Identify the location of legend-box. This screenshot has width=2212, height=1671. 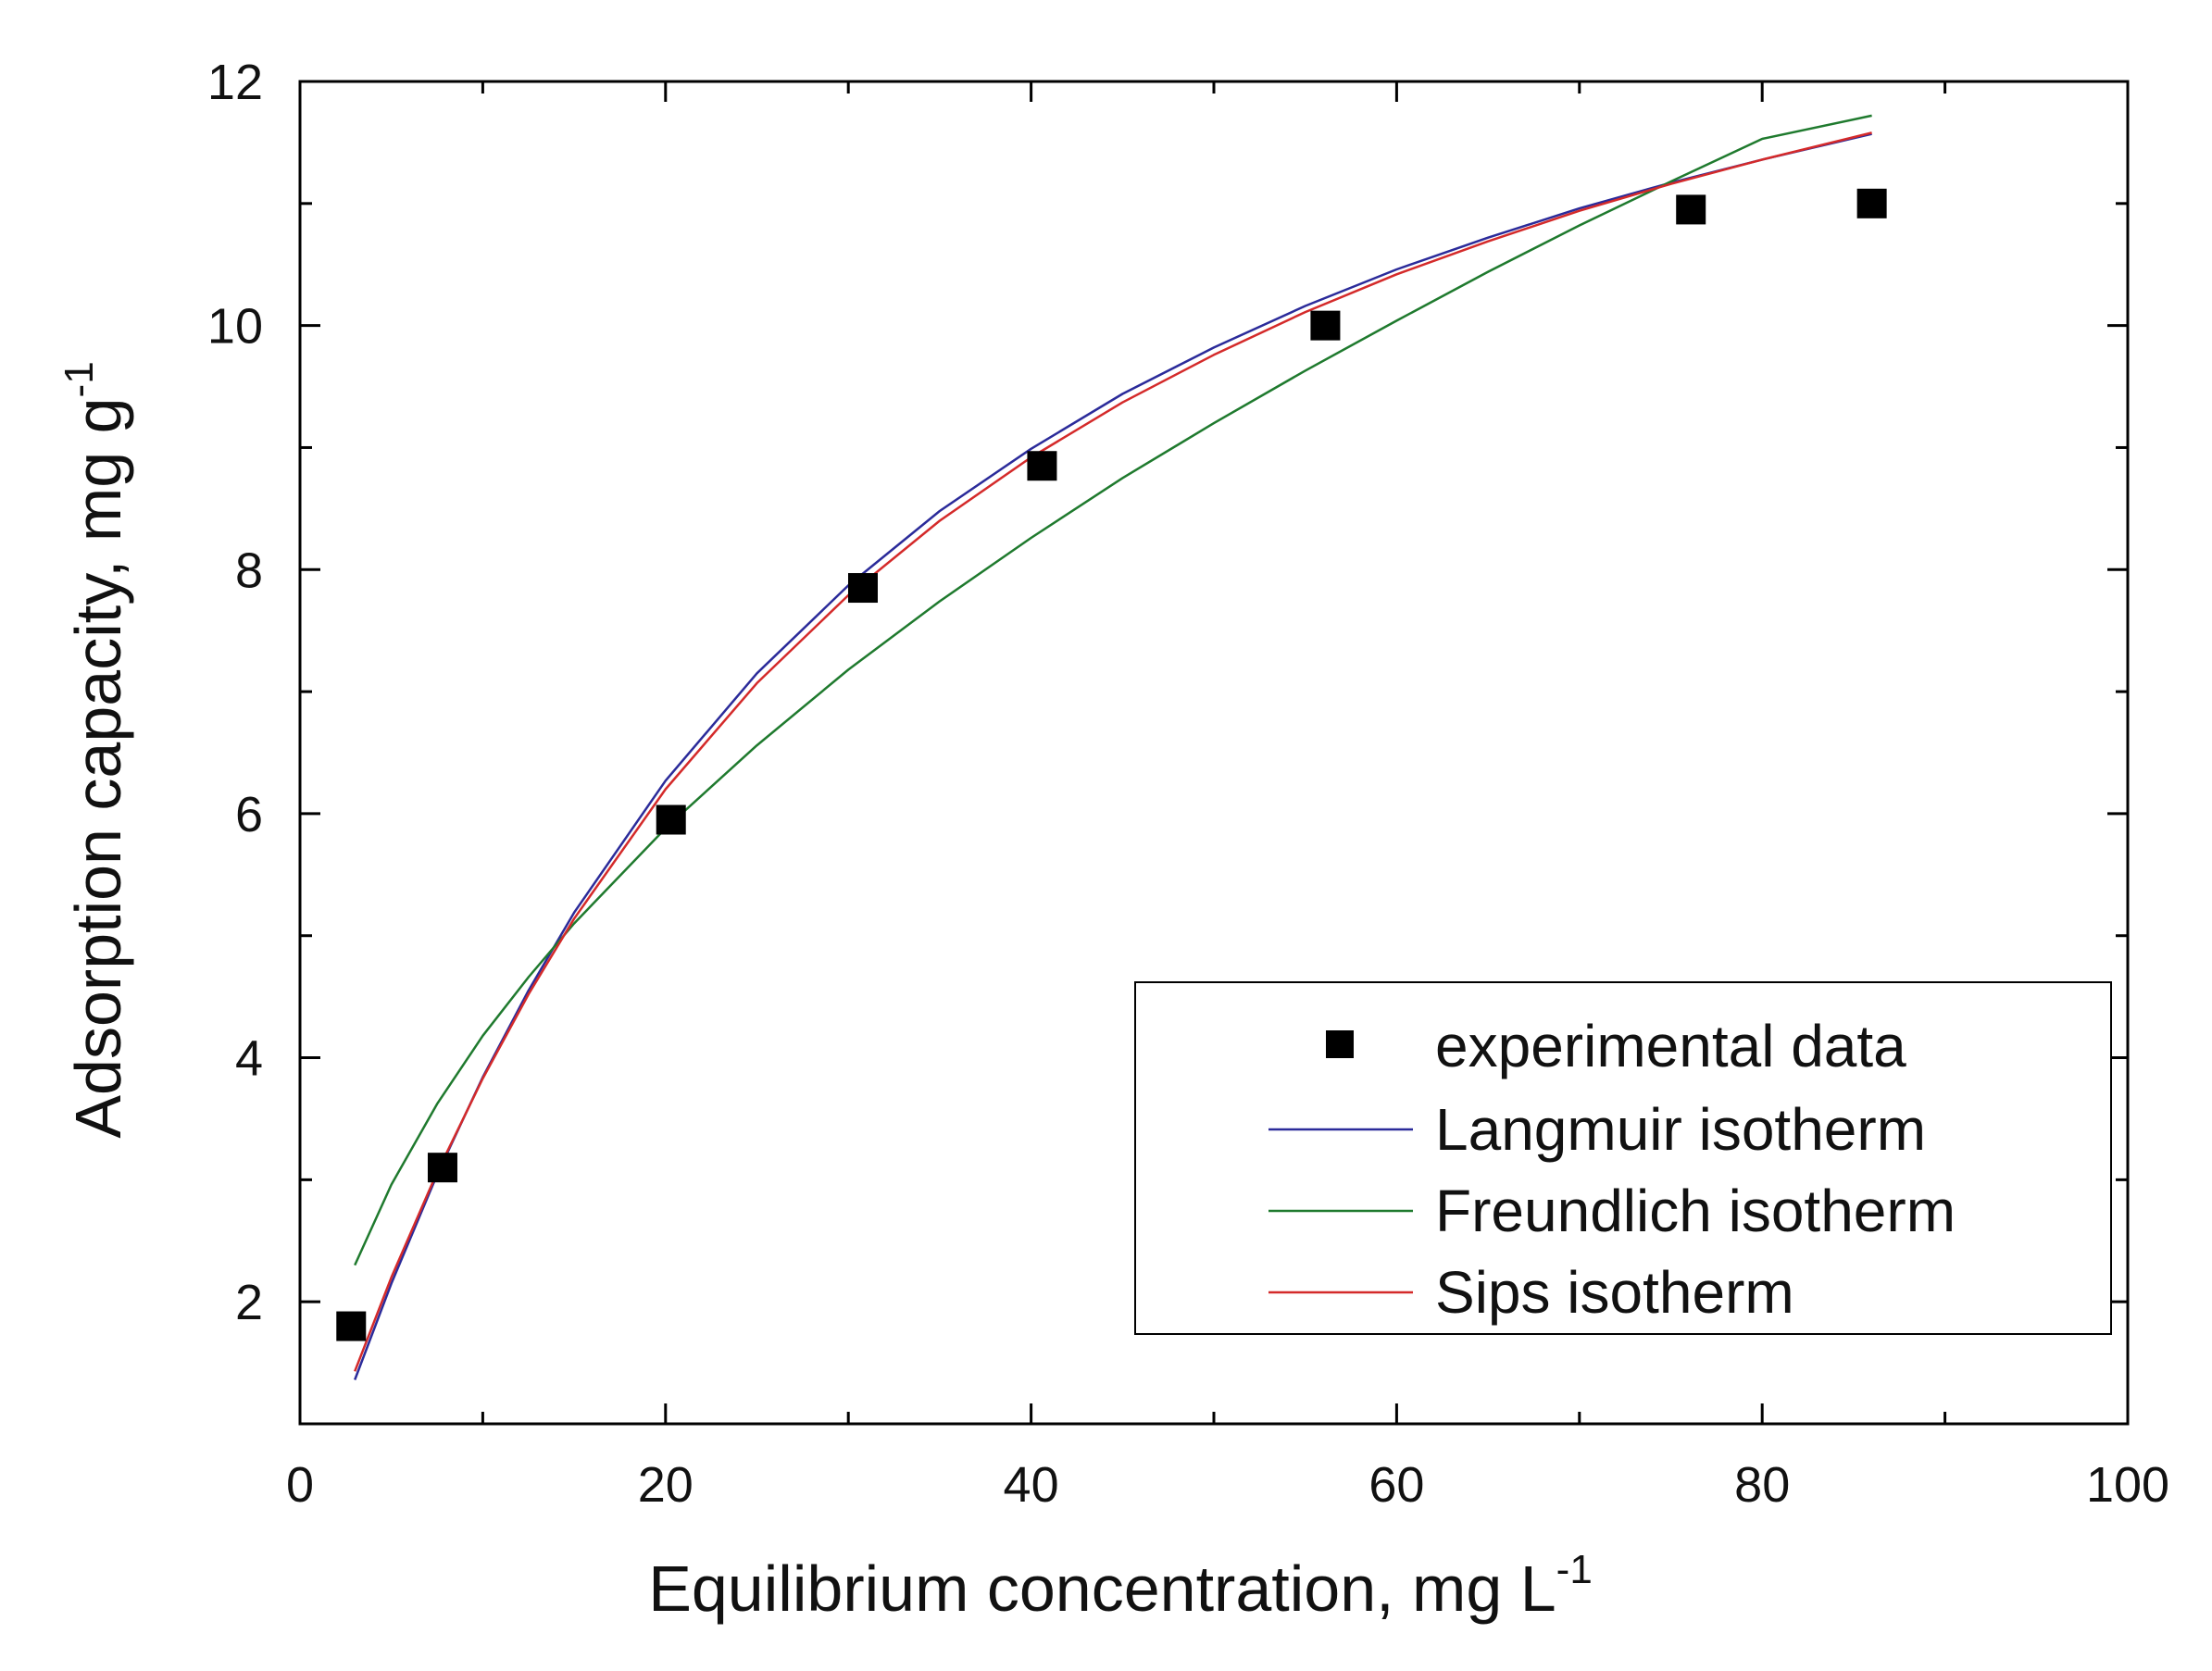
(1623, 1158).